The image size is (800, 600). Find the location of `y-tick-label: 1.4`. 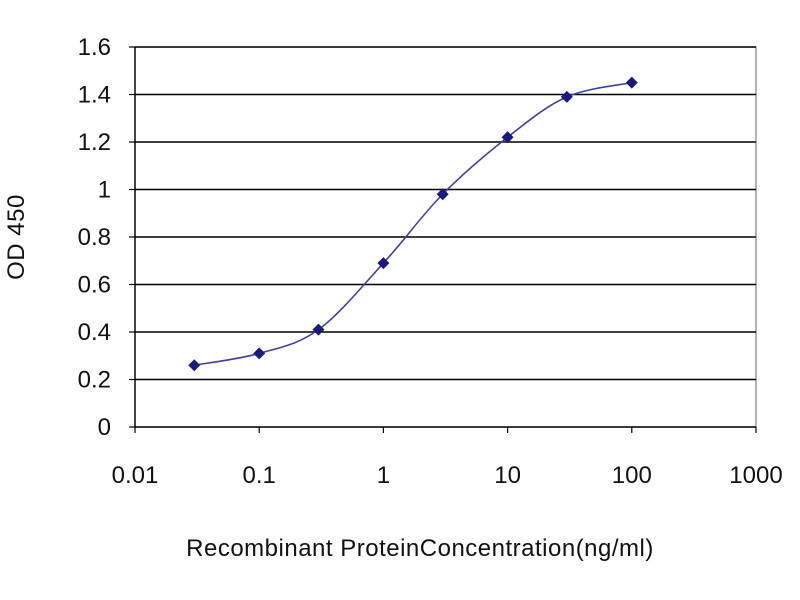

y-tick-label: 1.4 is located at coordinates (94, 95).